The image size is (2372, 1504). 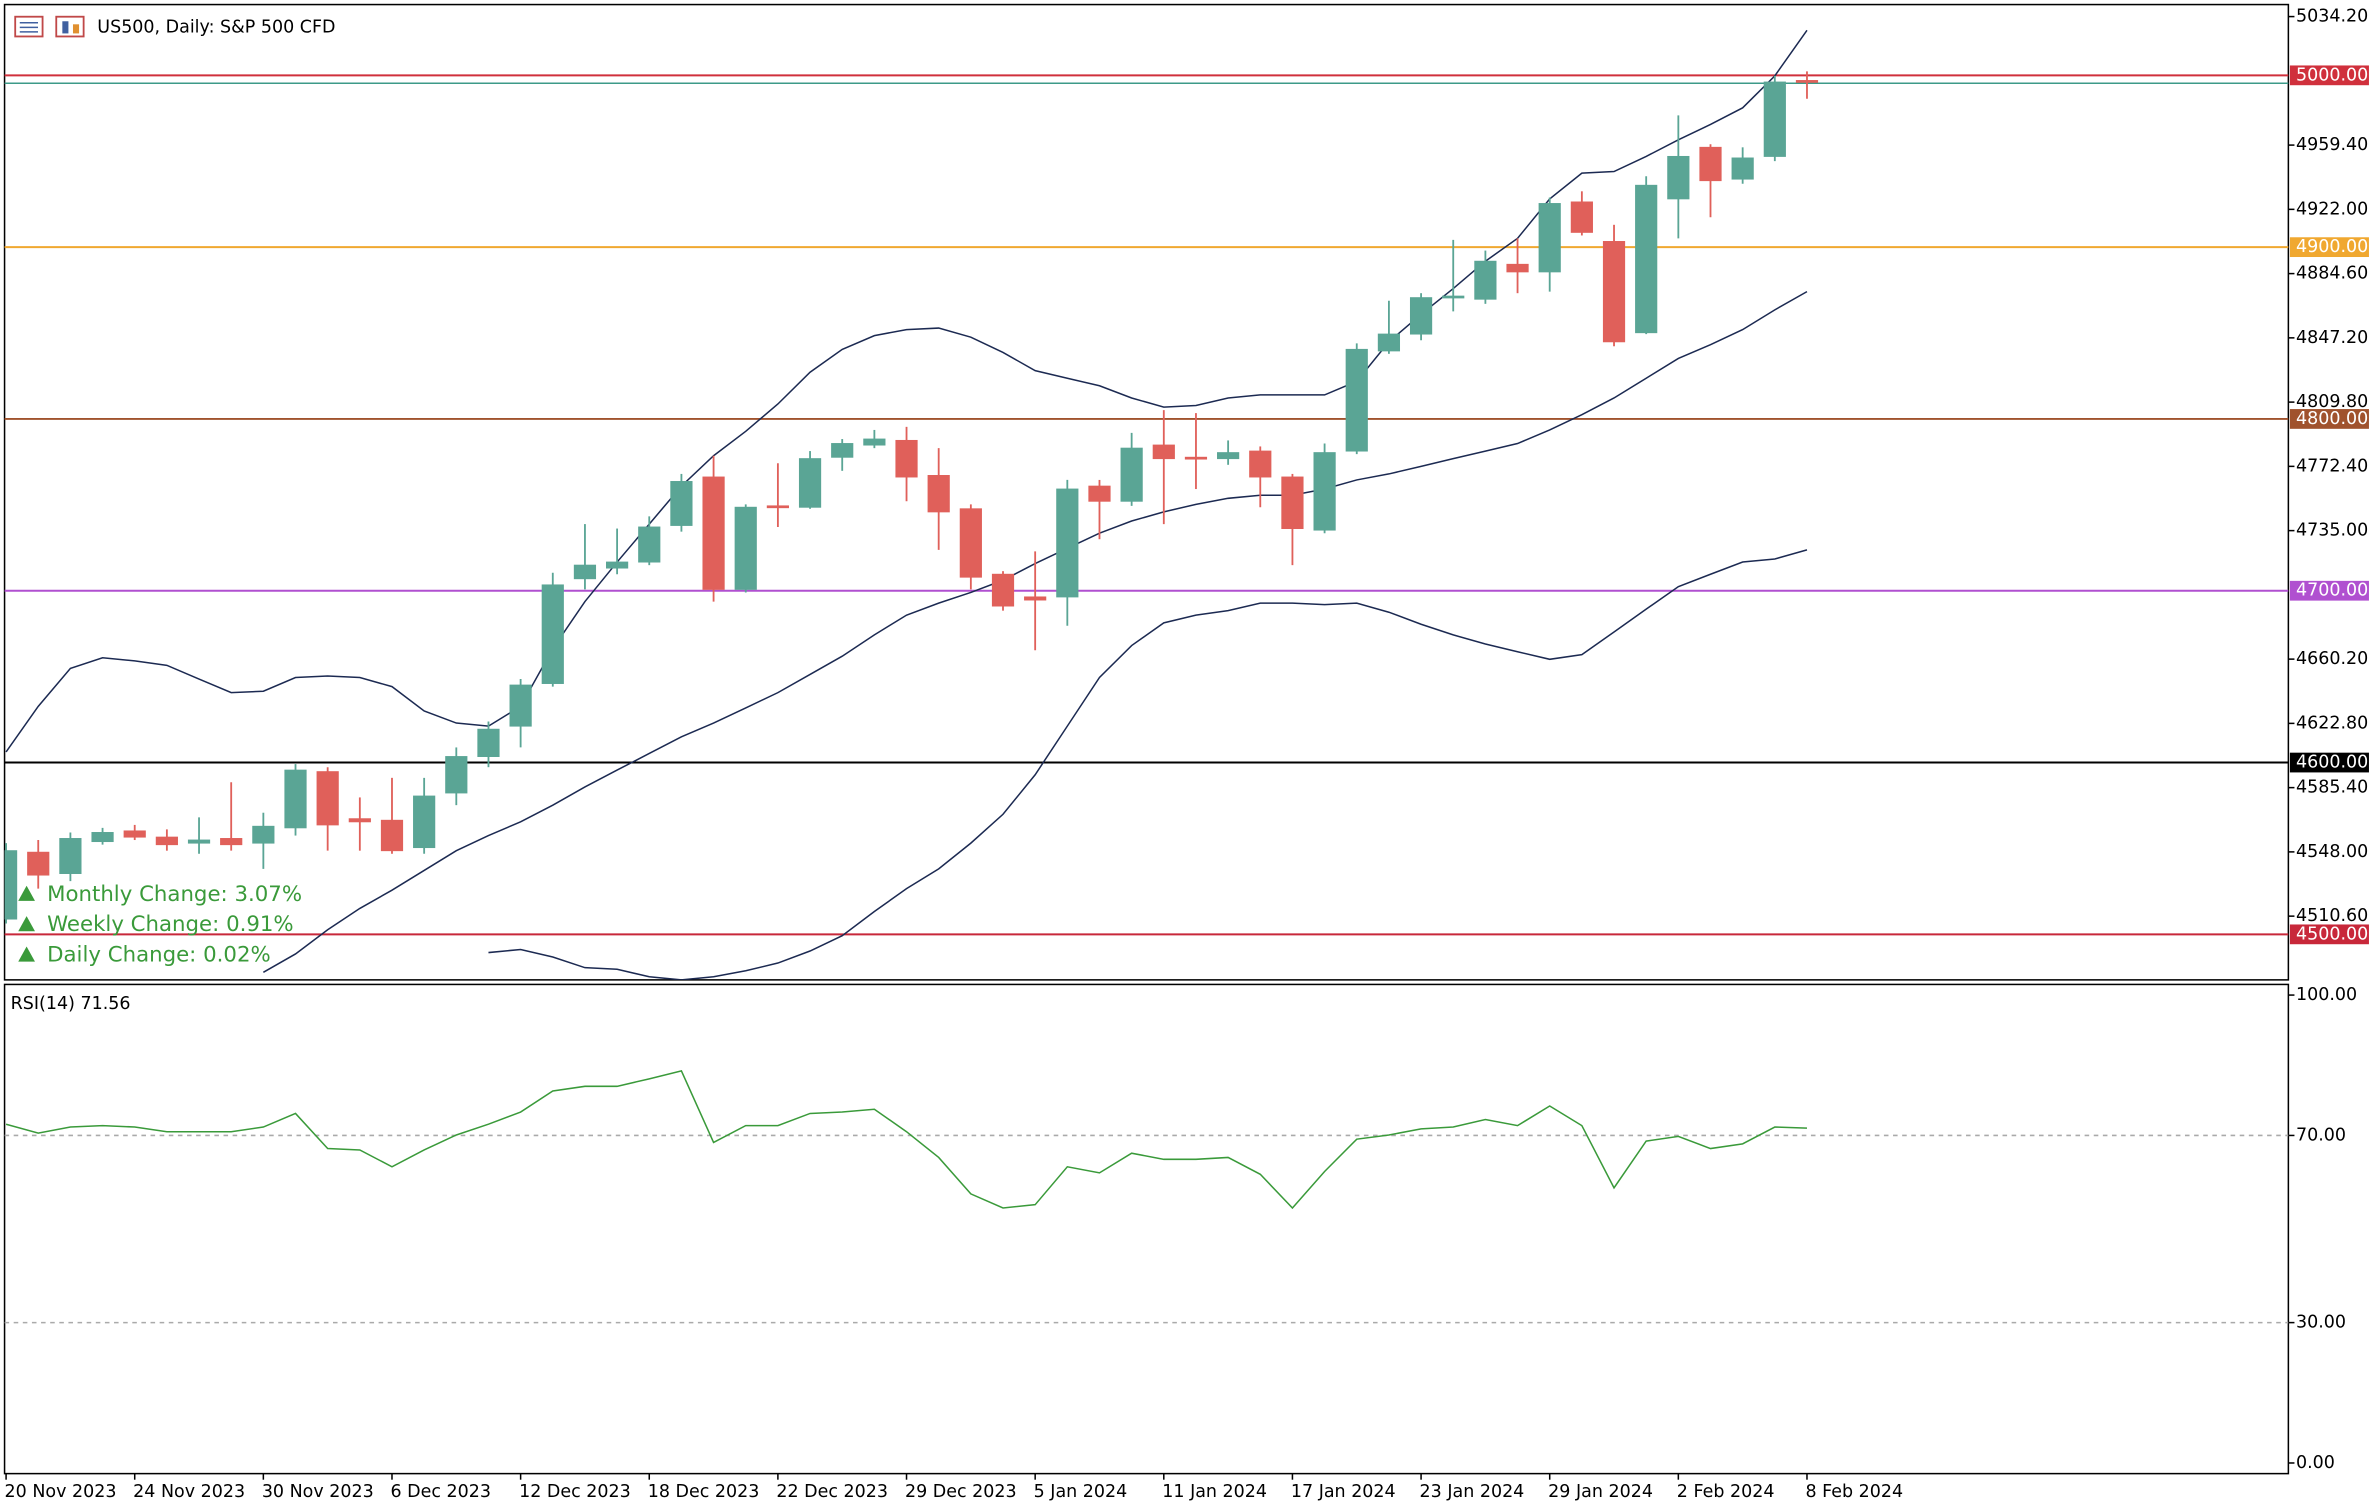 What do you see at coordinates (189, 1492) in the screenshot?
I see `x-tick-label: 24 Nov 2023` at bounding box center [189, 1492].